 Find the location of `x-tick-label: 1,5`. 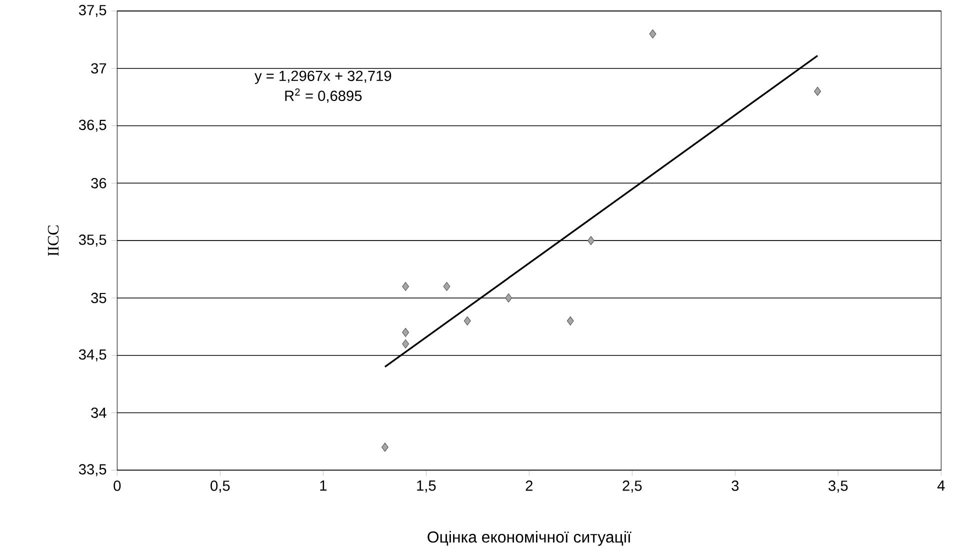

x-tick-label: 1,5 is located at coordinates (426, 486).